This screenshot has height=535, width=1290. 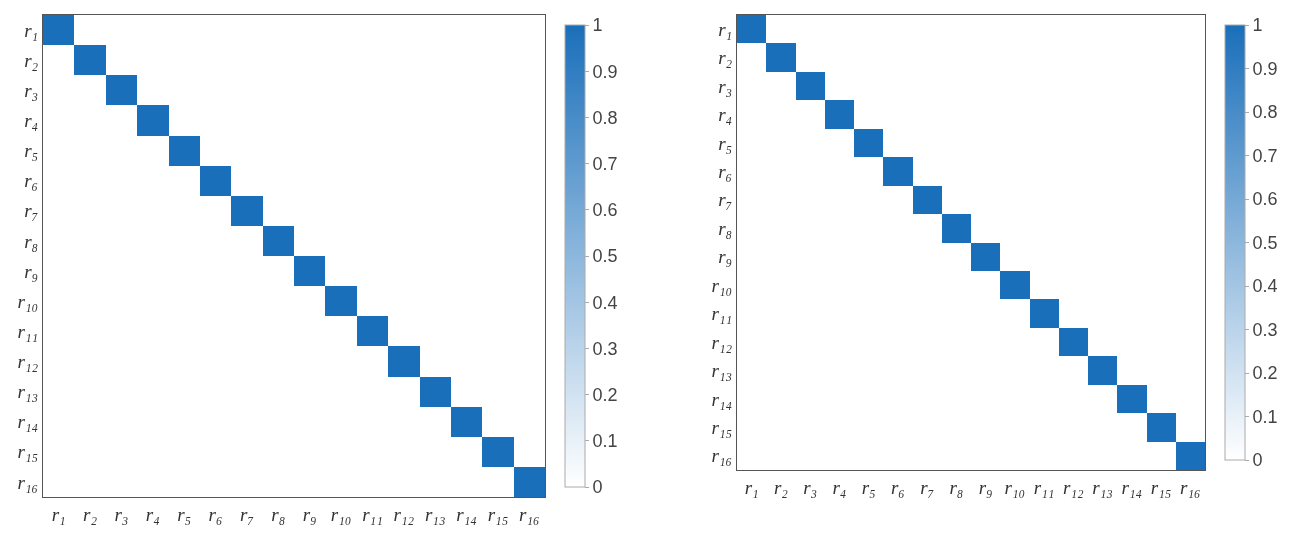 I want to click on y-tick-label: r₁₆, so click(x=722, y=456).